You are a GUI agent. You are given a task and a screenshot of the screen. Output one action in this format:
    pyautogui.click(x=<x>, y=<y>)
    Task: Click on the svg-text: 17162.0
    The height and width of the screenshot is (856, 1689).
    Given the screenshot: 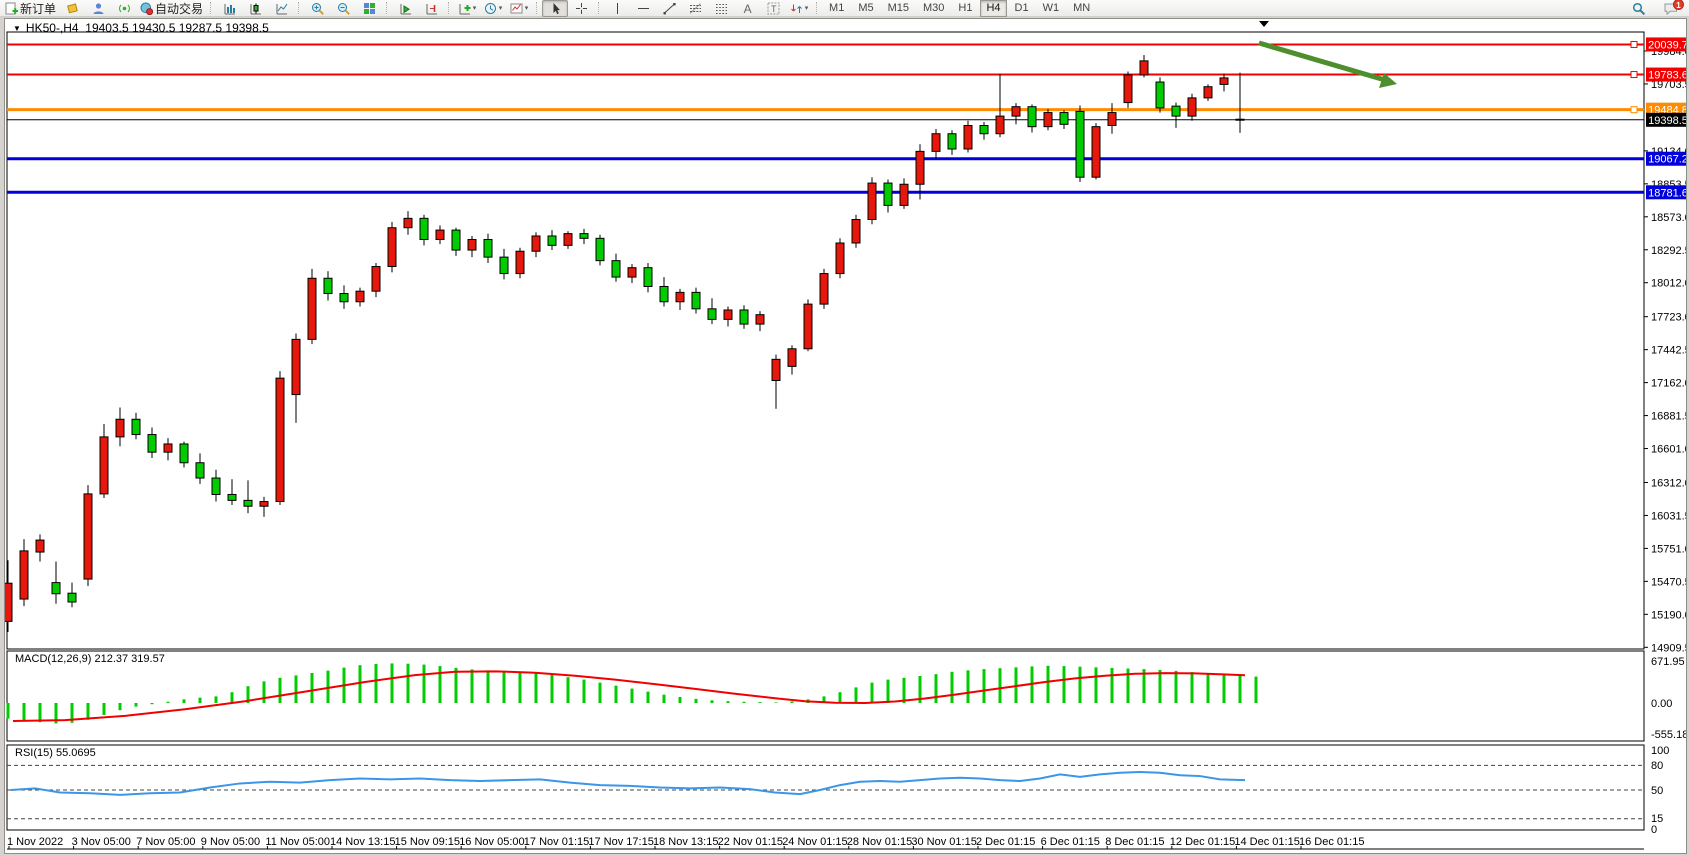 What is the action you would take?
    pyautogui.click(x=1668, y=384)
    